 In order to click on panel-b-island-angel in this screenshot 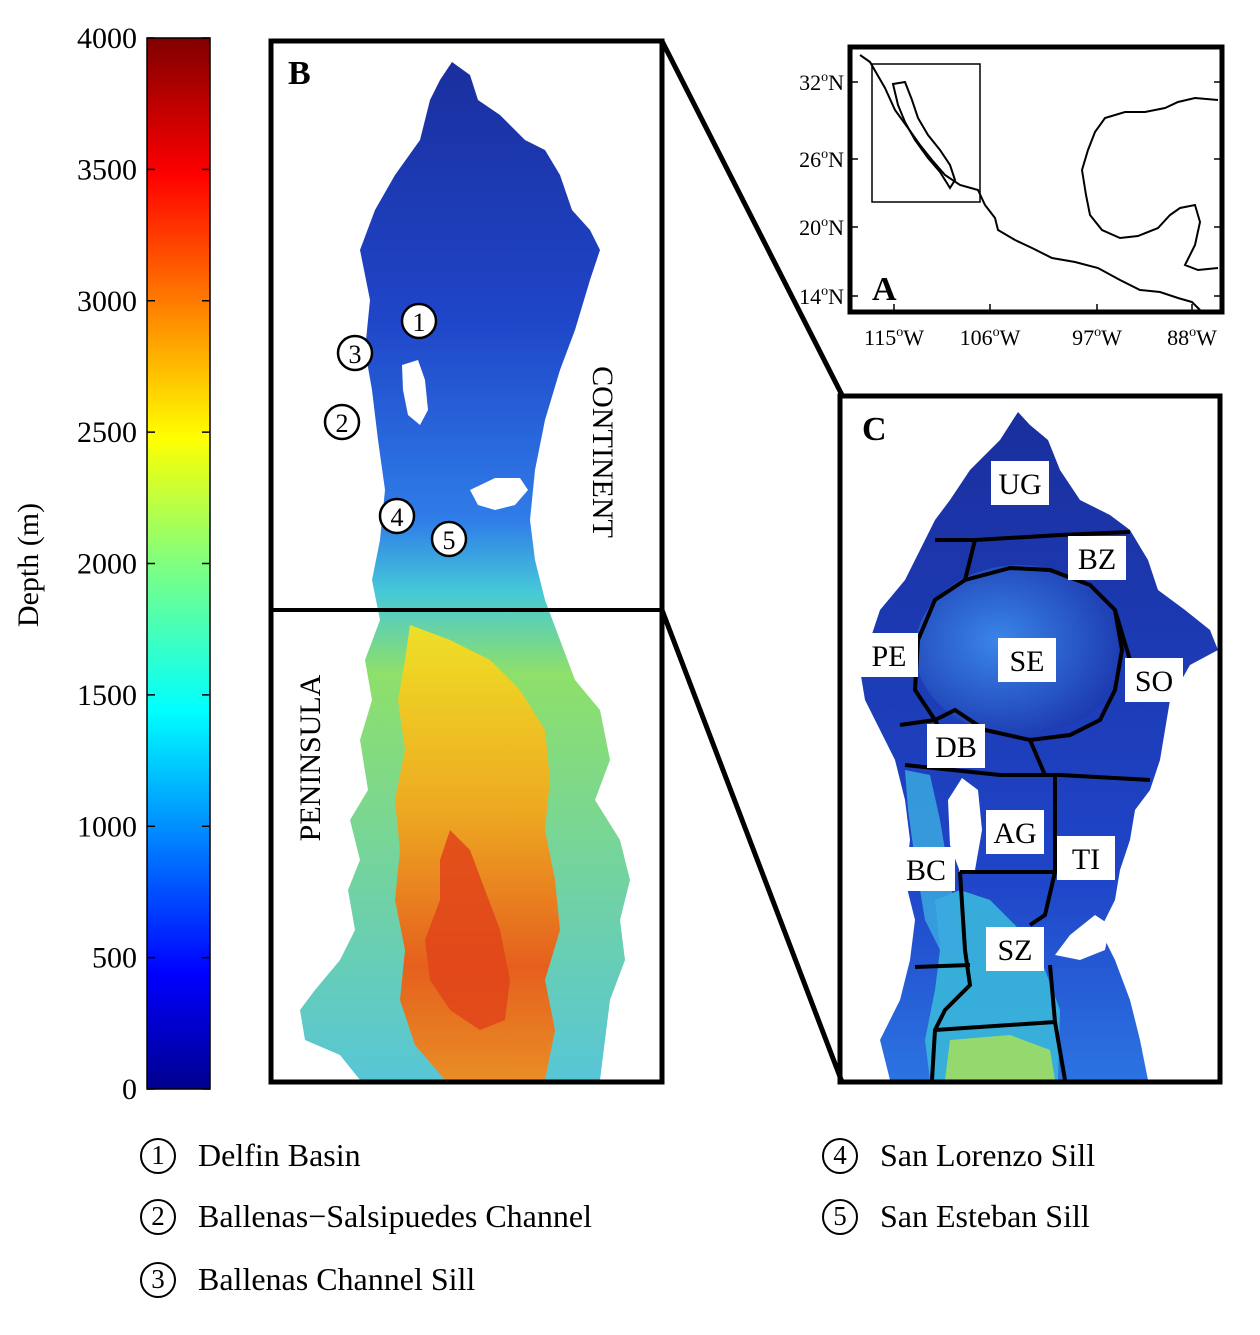, I will do `click(415, 392)`.